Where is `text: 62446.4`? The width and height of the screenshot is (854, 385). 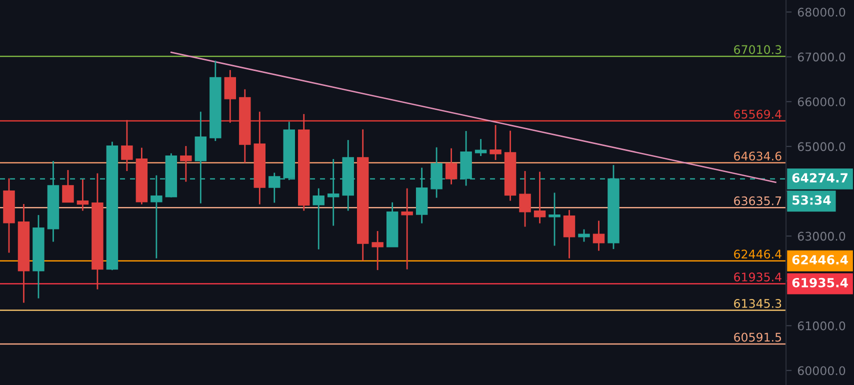
text: 62446.4 is located at coordinates (820, 259).